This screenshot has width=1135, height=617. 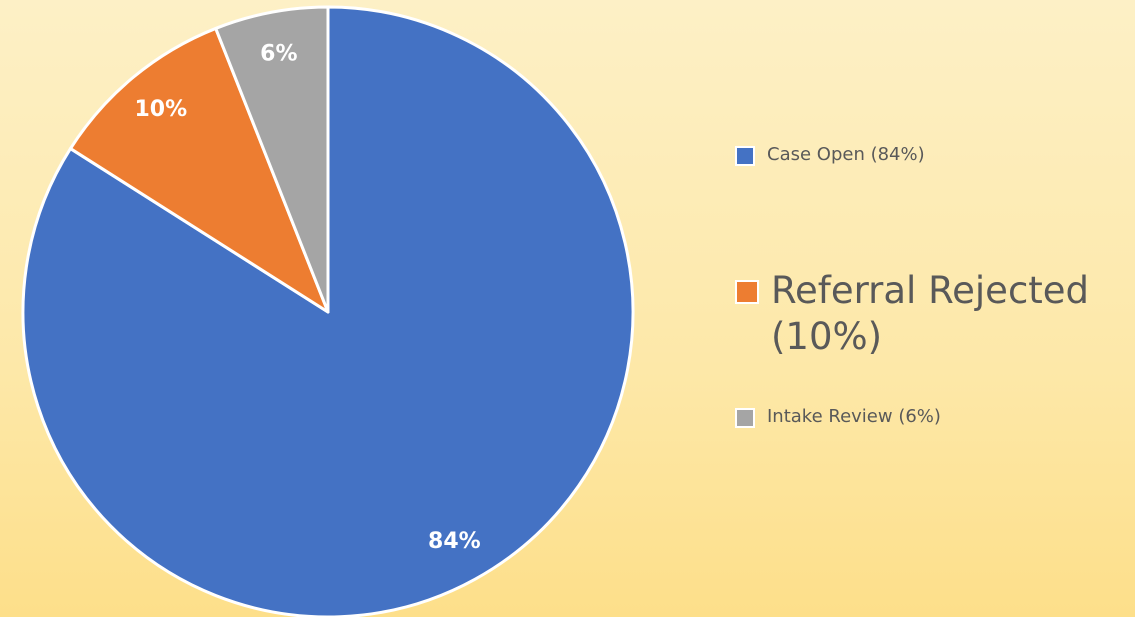 I want to click on legend-item: Case Open (84%), so click(x=931, y=154).